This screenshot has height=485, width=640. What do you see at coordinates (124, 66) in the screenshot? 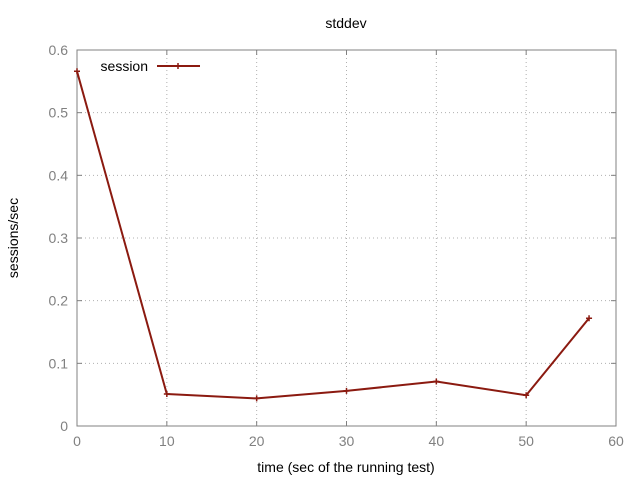
I see `legend-label-session: session` at bounding box center [124, 66].